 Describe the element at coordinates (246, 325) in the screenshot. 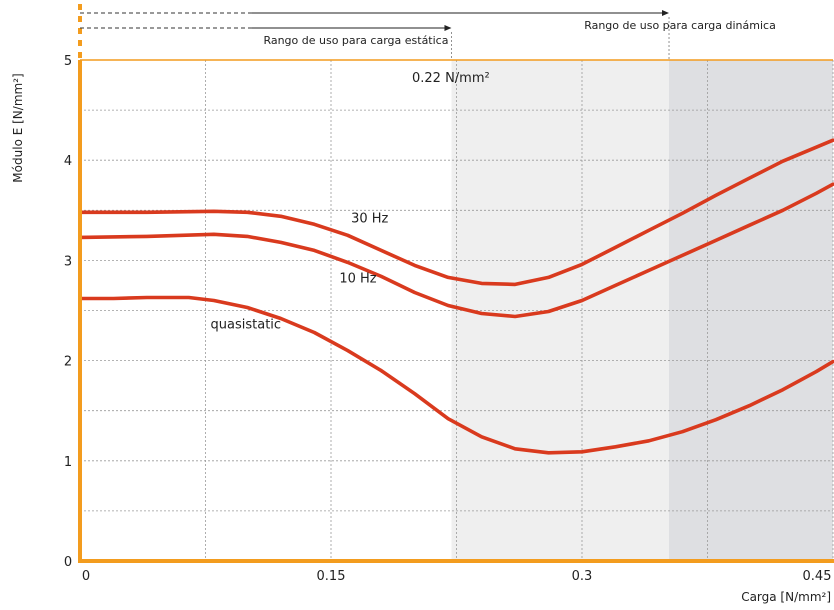

I see `series-label-3: quasistatic` at that location.